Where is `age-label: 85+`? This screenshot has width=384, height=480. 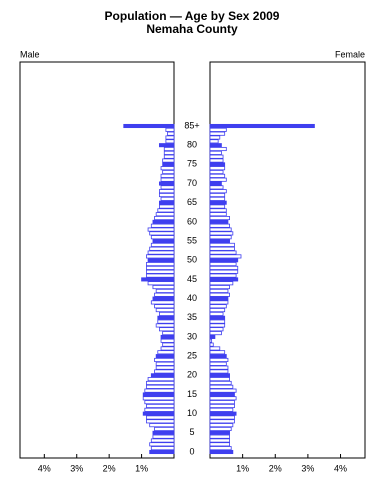 age-label: 85+ is located at coordinates (191, 125).